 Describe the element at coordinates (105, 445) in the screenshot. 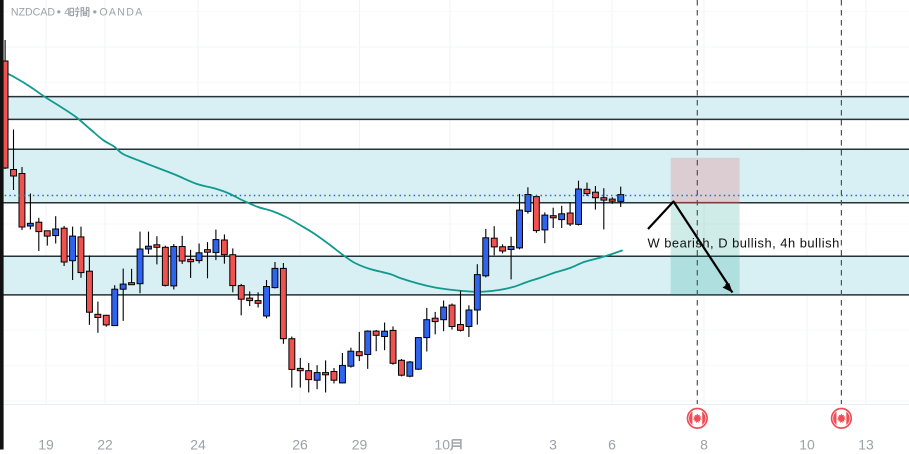

I see `svg-text: 22` at that location.